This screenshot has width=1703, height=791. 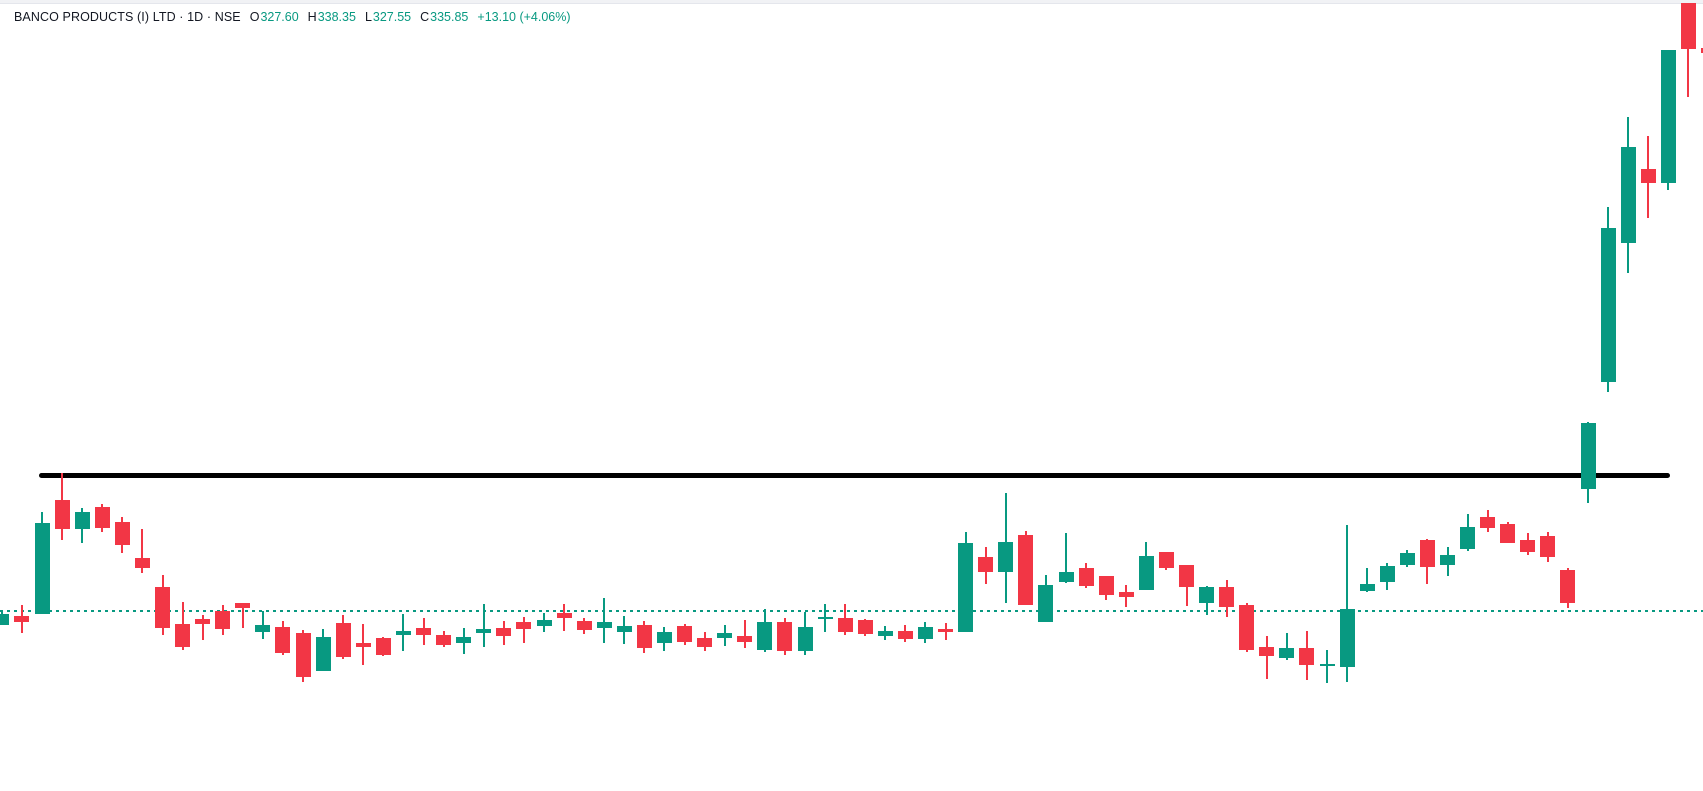 What do you see at coordinates (851, 610) in the screenshot?
I see `level-dotted-line` at bounding box center [851, 610].